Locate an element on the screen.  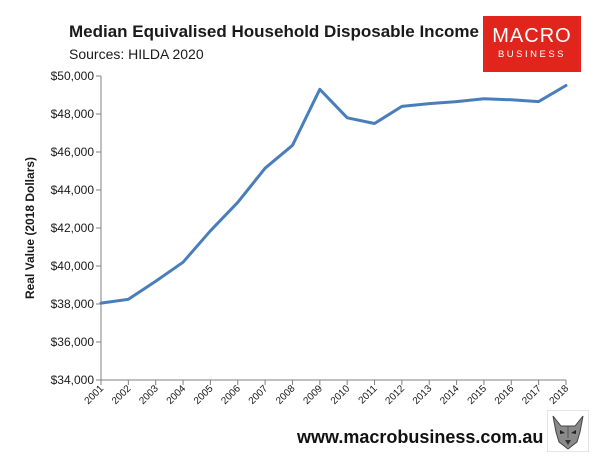
x-tick-label: 2013 is located at coordinates (423, 395).